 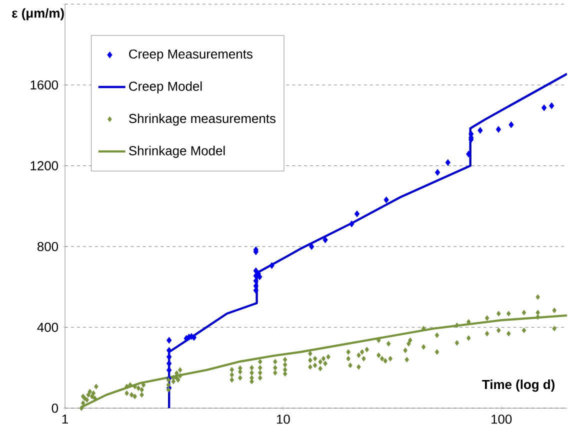 I want to click on legend-label: Shrinkage Model, so click(x=177, y=152).